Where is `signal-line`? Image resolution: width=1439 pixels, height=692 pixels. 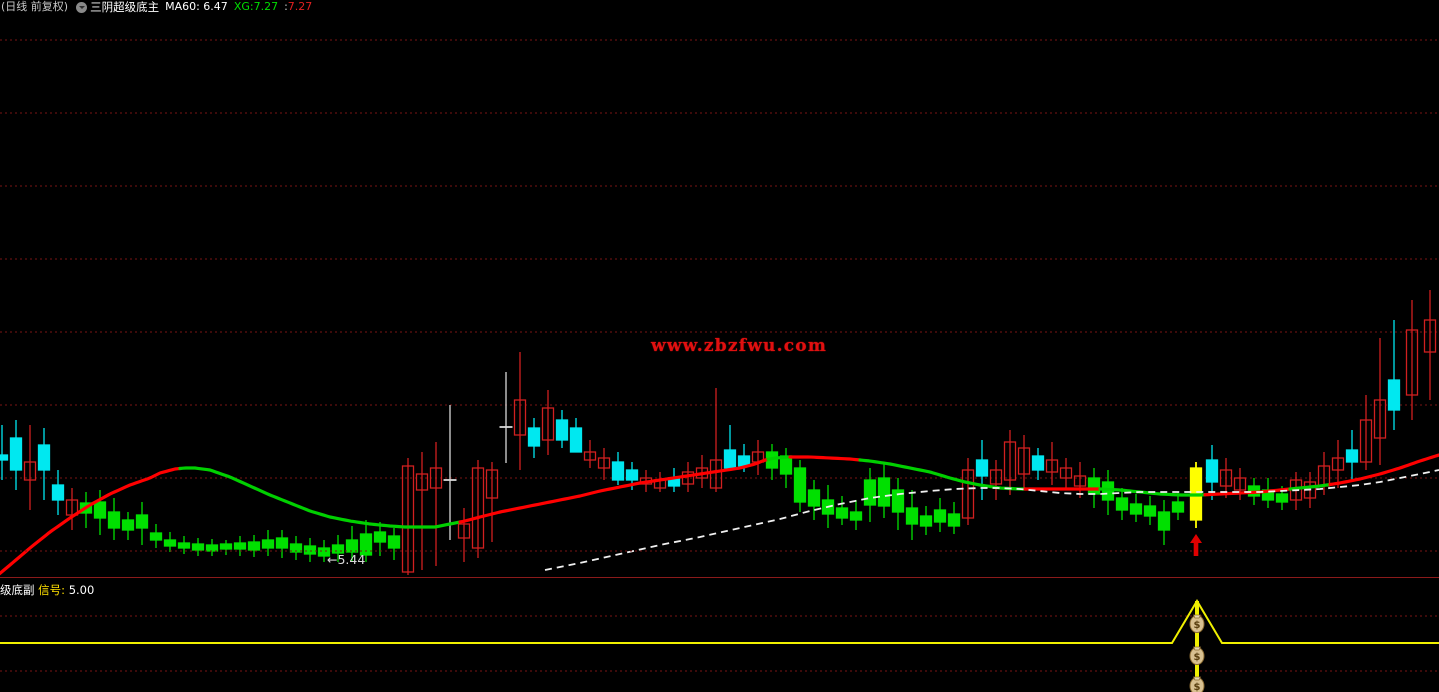
signal-line is located at coordinates (719, 645).